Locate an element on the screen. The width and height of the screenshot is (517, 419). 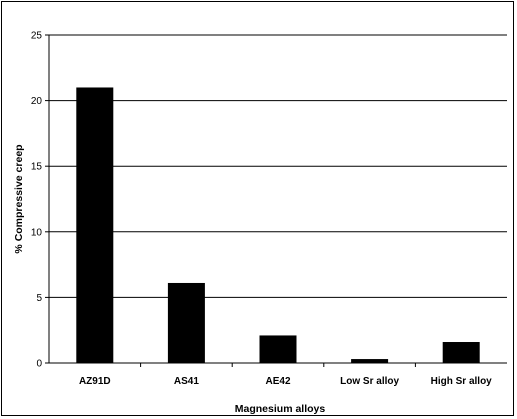
x-tick-label: AZ91D is located at coordinates (95, 381).